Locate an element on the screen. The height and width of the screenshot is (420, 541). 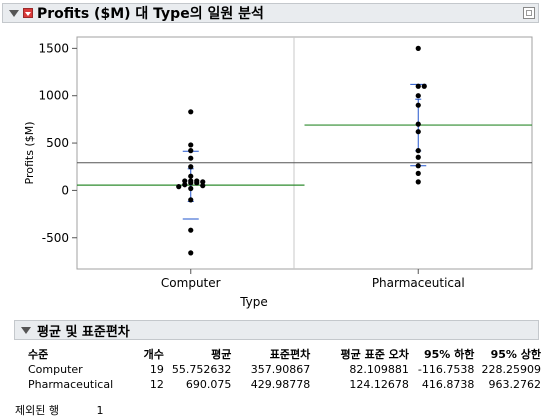
cell-std: 429.98778 is located at coordinates (280, 384).